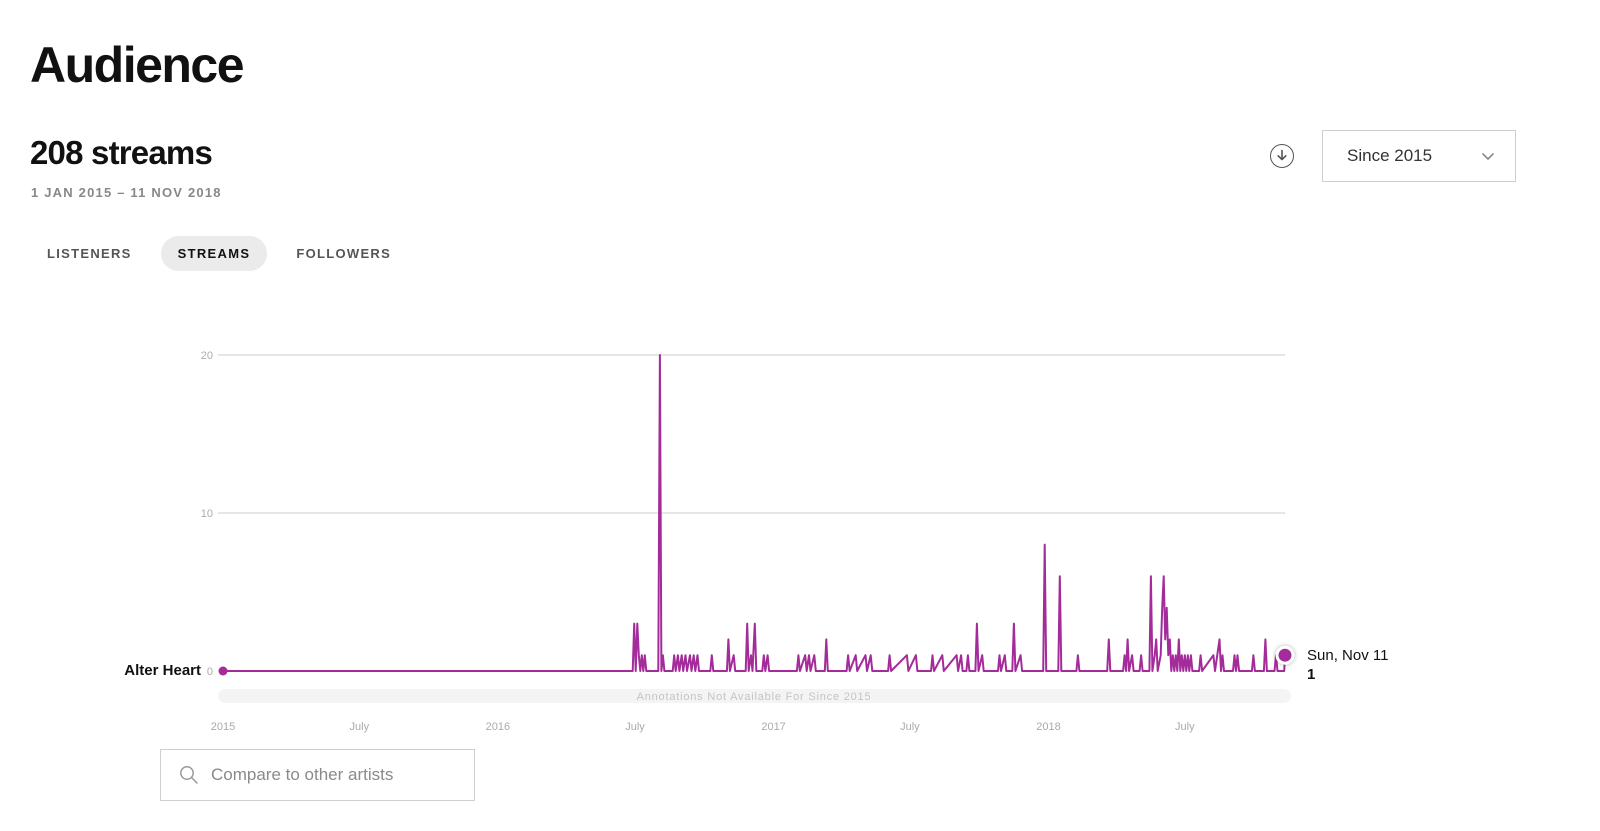 Image resolution: width=1600 pixels, height=831 pixels. I want to click on x-tick-label: 2017, so click(773, 727).